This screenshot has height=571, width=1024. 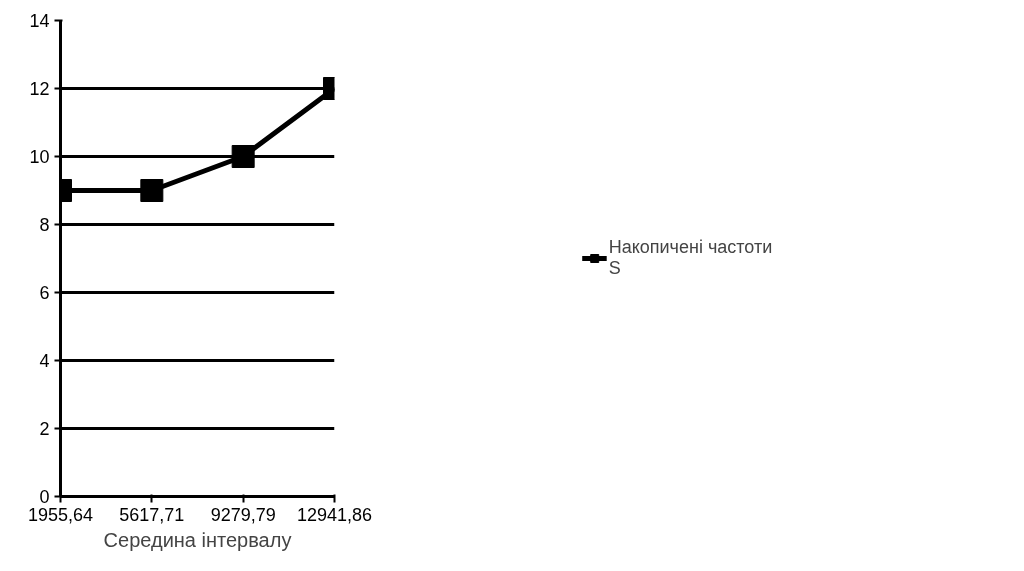 I want to click on legend-label: Накопичені частоти S, so click(x=690, y=258).